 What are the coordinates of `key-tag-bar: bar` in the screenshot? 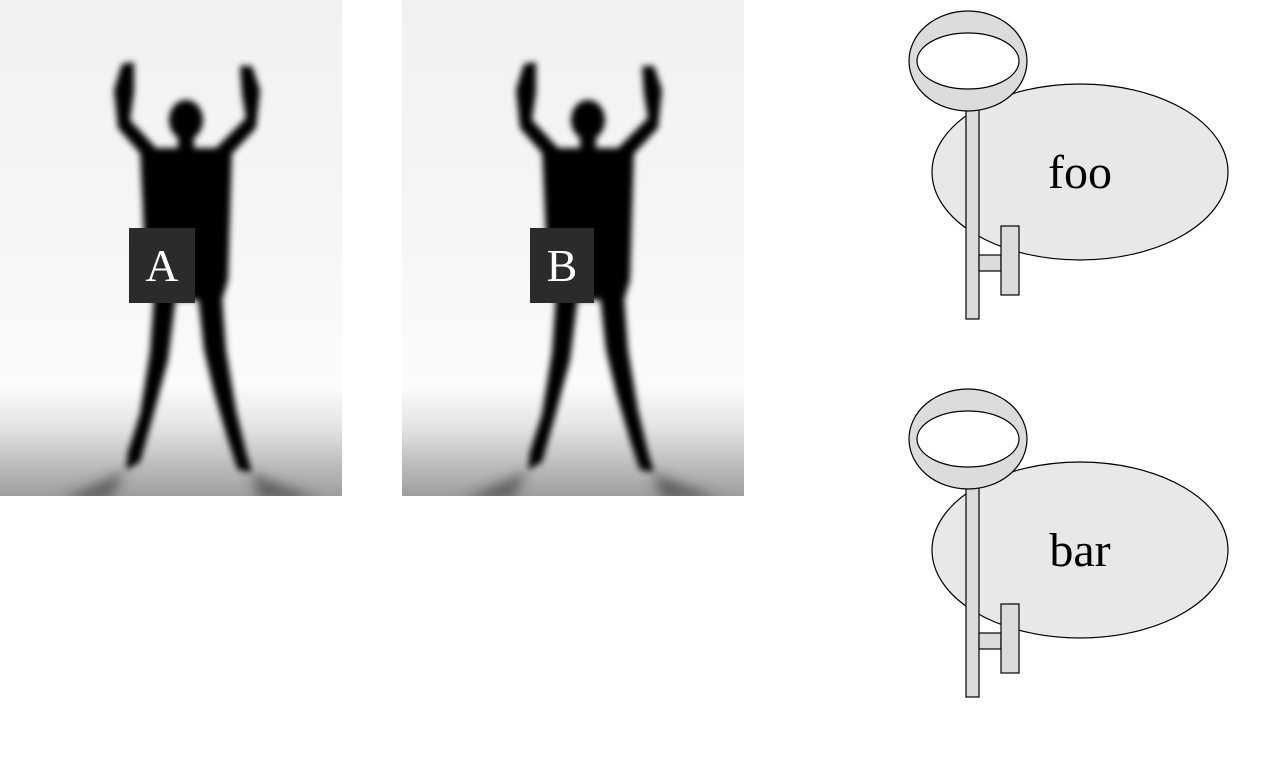 It's located at (1070, 543).